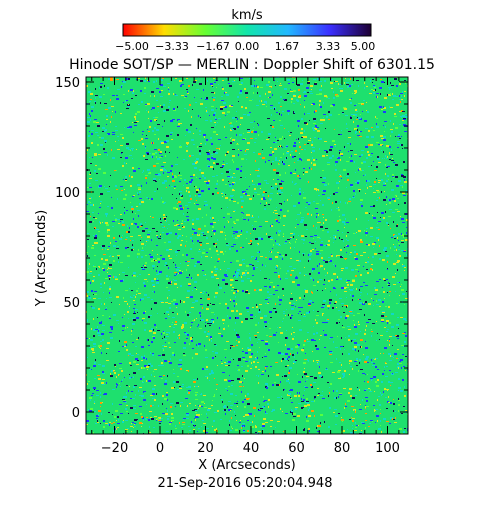 The image size is (493, 512). What do you see at coordinates (76, 413) in the screenshot?
I see `y-tick-label: 0` at bounding box center [76, 413].